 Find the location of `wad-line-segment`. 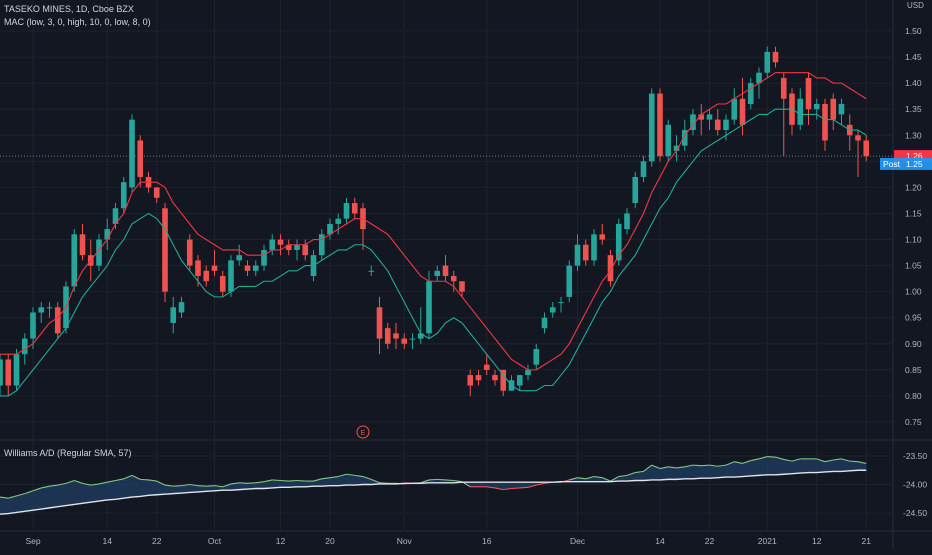

wad-line-segment is located at coordinates (260, 482).